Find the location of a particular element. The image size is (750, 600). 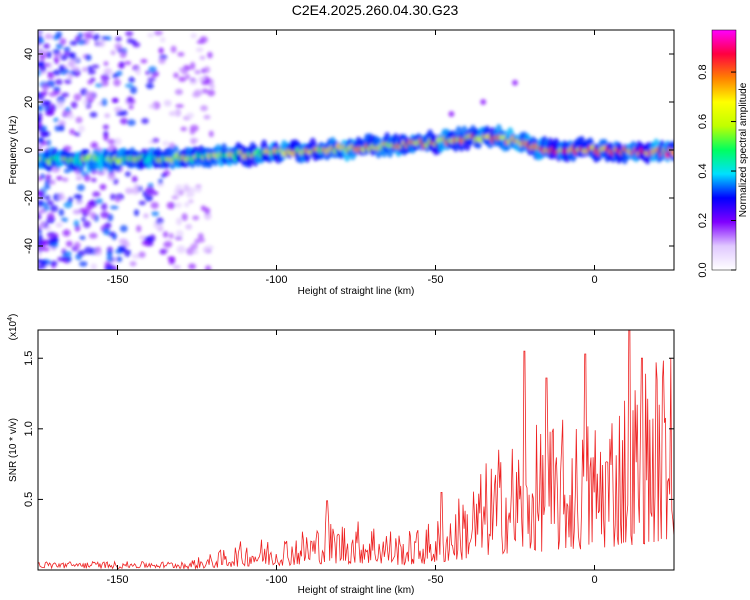

snr-x-label: Height of straight line (km) is located at coordinates (356, 590).